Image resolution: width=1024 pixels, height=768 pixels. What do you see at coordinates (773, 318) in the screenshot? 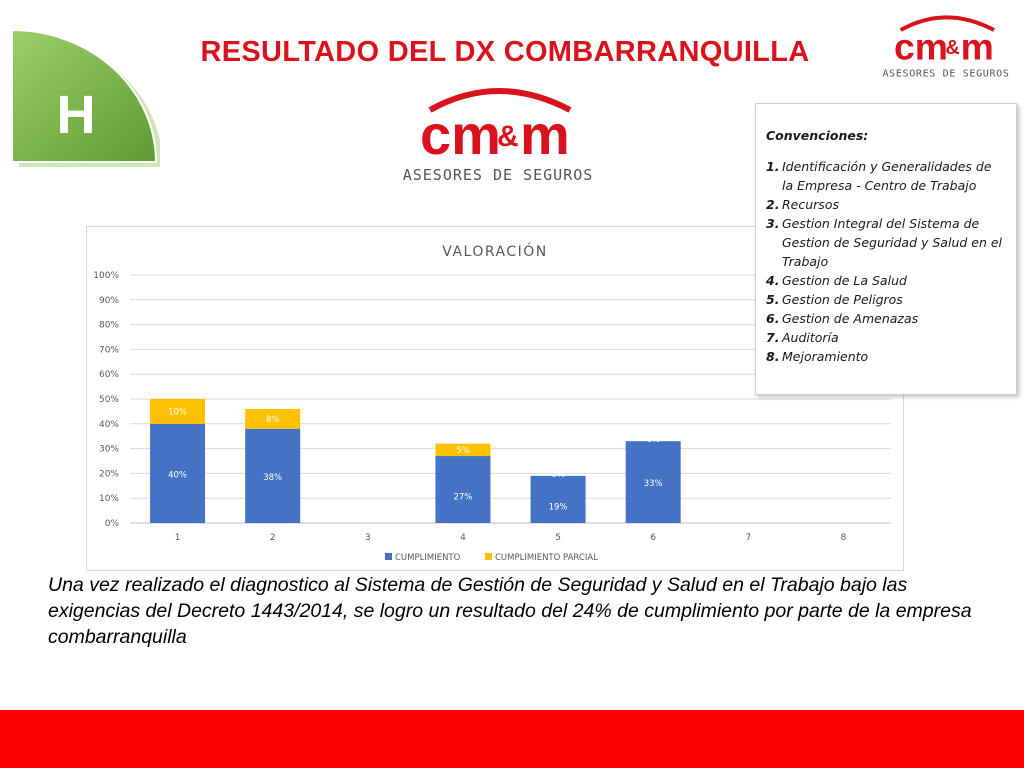
I see `convention-number: 6.` at bounding box center [773, 318].